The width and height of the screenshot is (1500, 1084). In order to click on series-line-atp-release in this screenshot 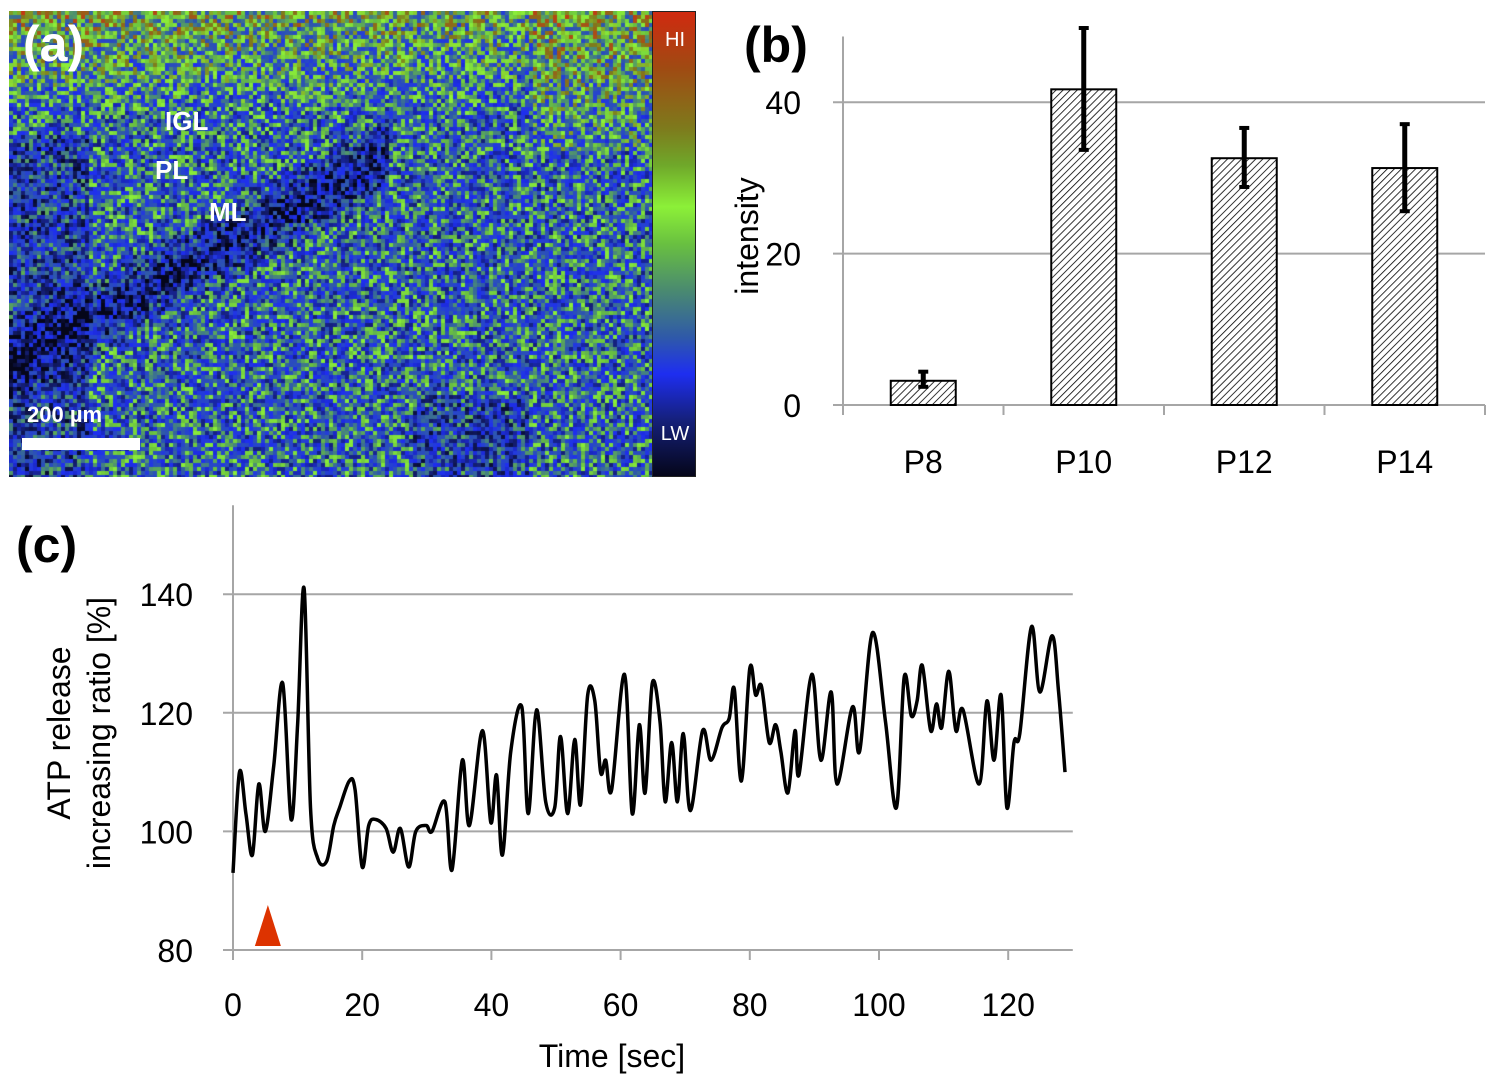, I will do `click(649, 729)`.